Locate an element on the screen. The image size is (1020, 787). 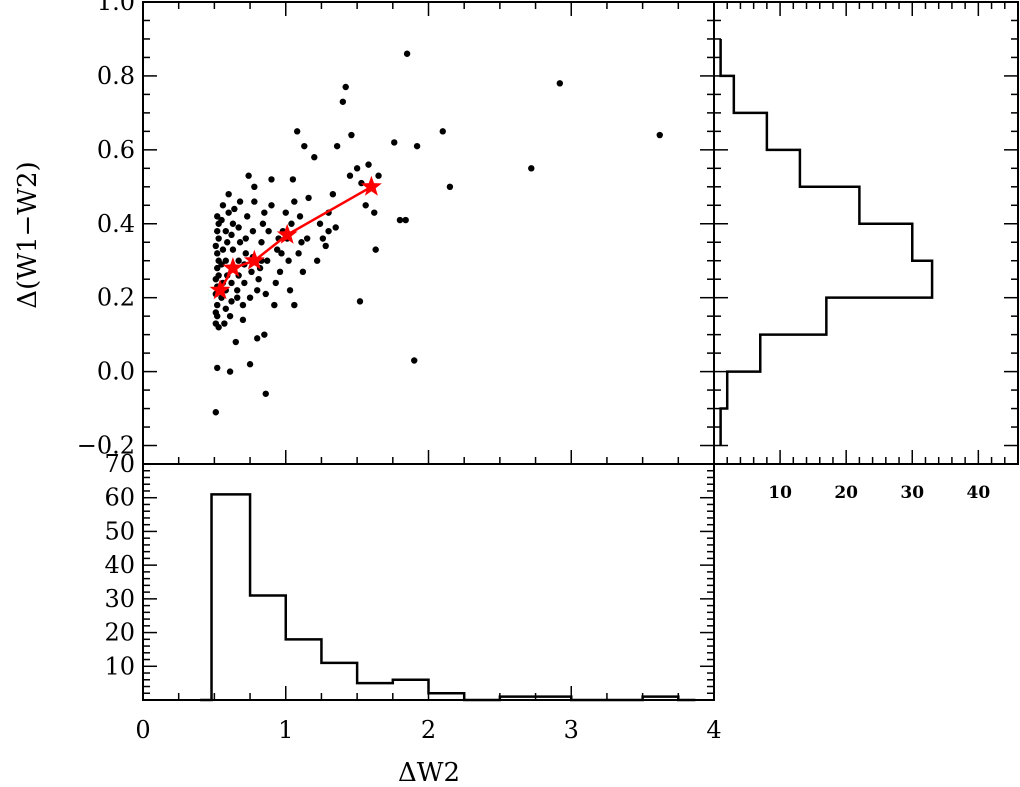
y-tick-label: 0.2 is located at coordinates (116, 298).